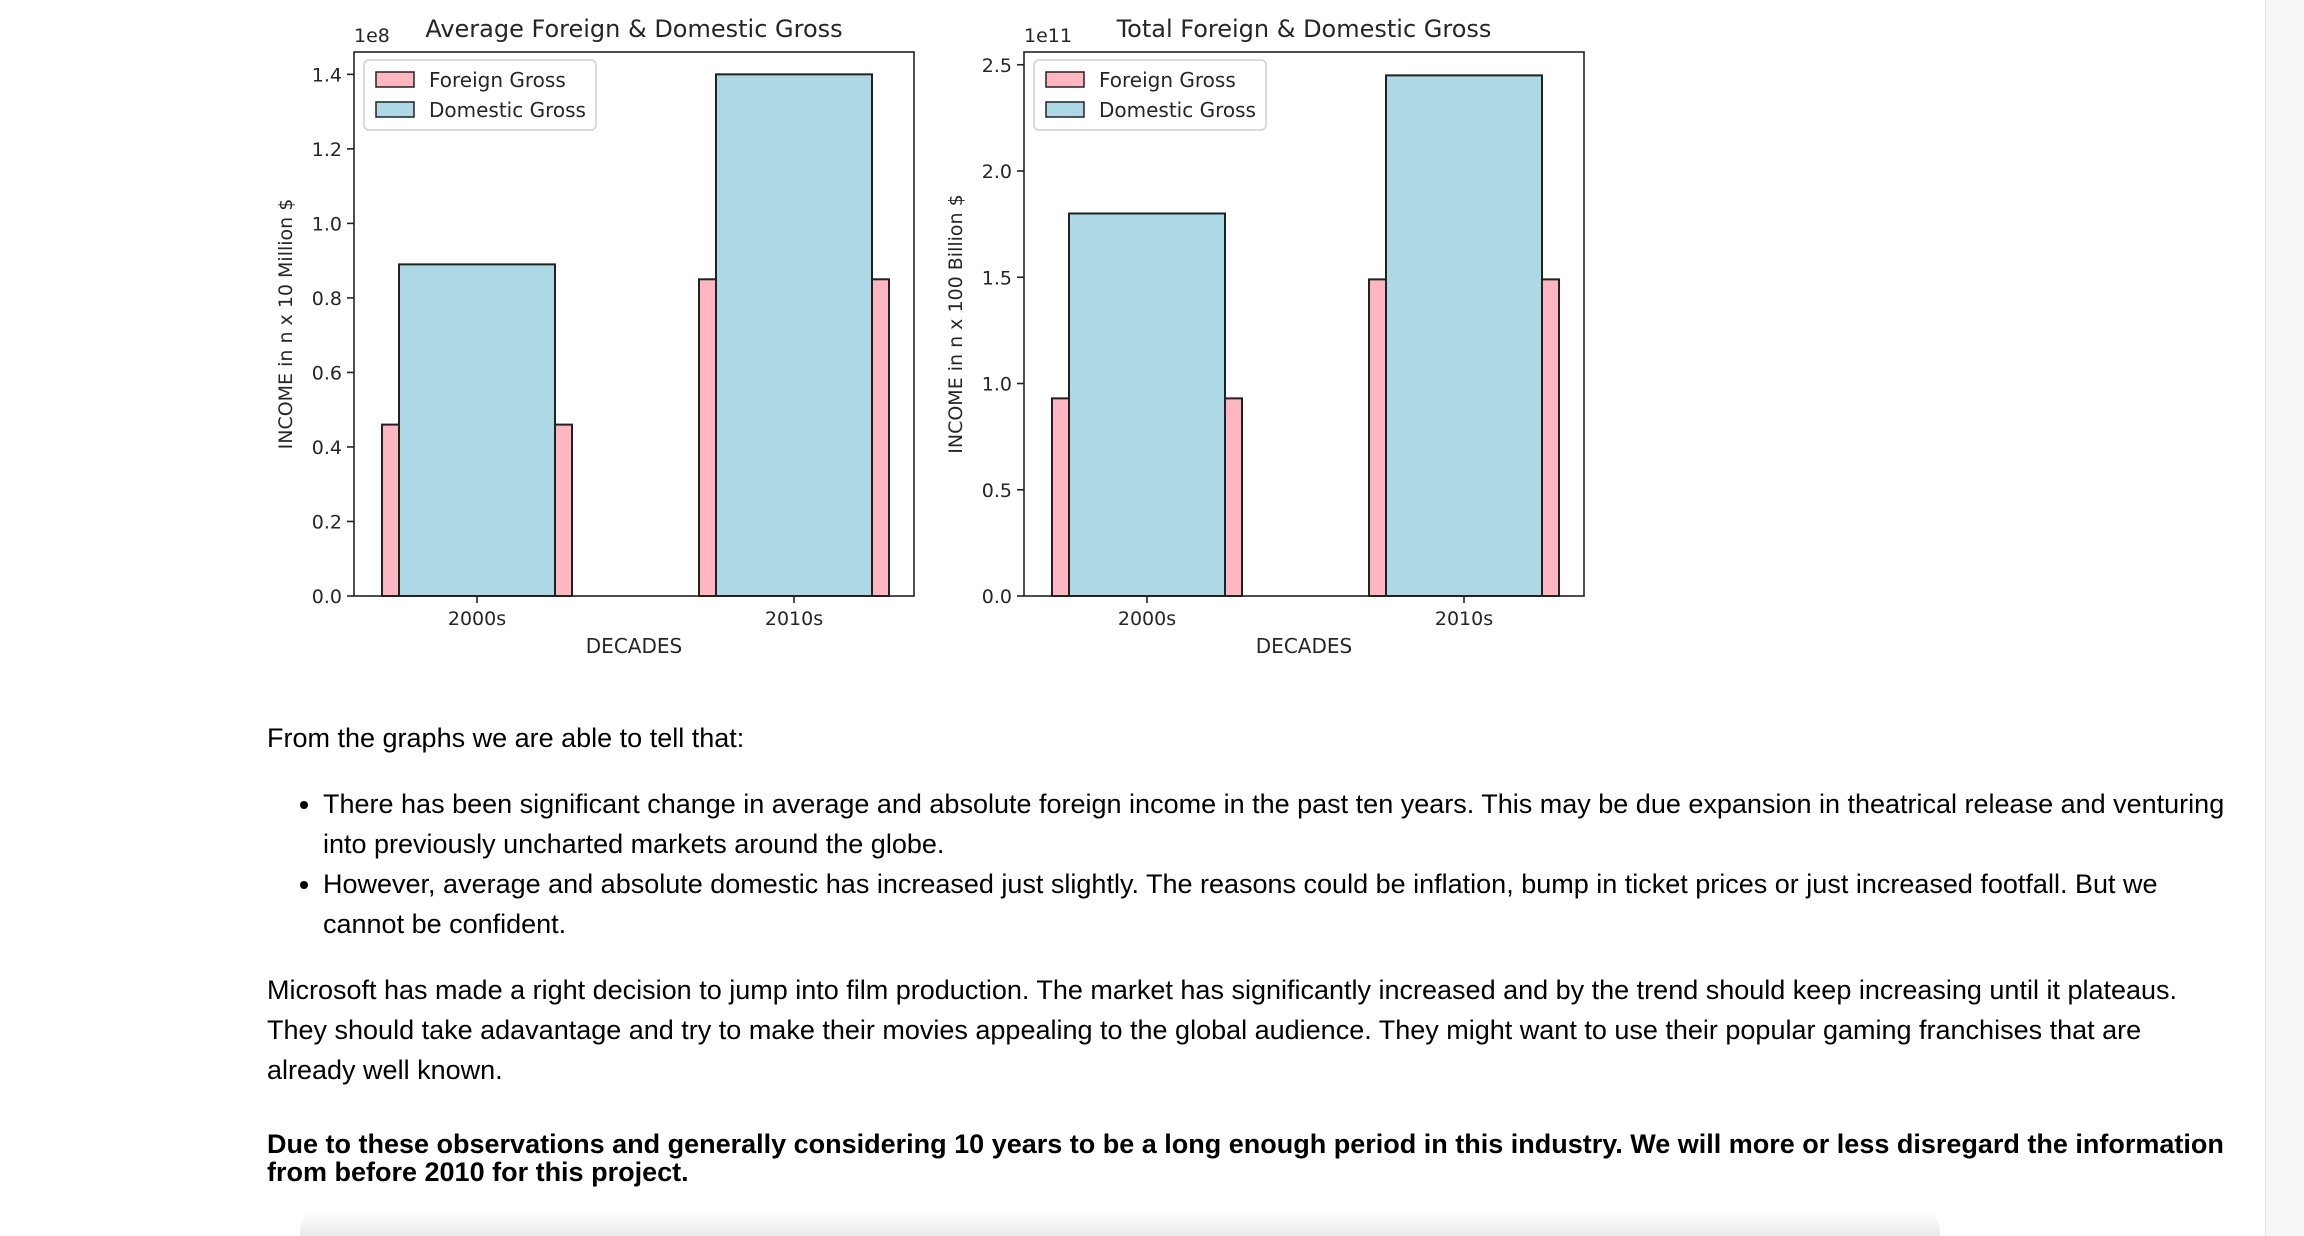 This screenshot has width=2304, height=1236. Describe the element at coordinates (997, 278) in the screenshot. I see `y-tick-label: 1.5` at that location.